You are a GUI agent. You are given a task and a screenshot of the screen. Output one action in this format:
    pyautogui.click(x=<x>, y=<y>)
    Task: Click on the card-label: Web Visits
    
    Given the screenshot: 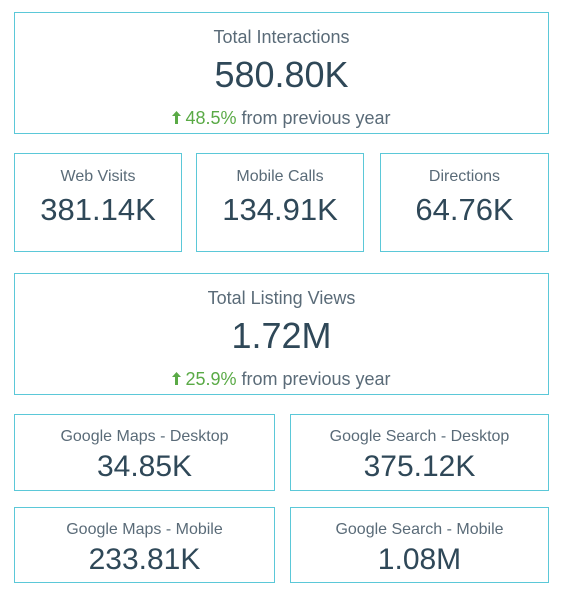 What is the action you would take?
    pyautogui.click(x=98, y=176)
    